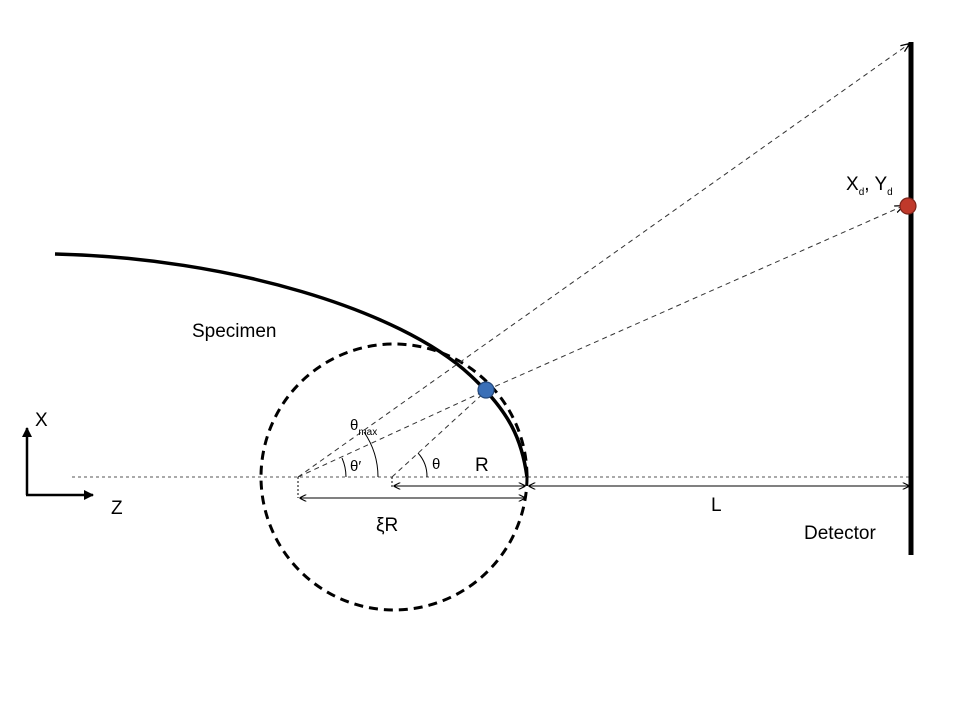 This screenshot has height=720, width=960. Describe the element at coordinates (354, 425) in the screenshot. I see `theta-max-symbol: θ` at that location.